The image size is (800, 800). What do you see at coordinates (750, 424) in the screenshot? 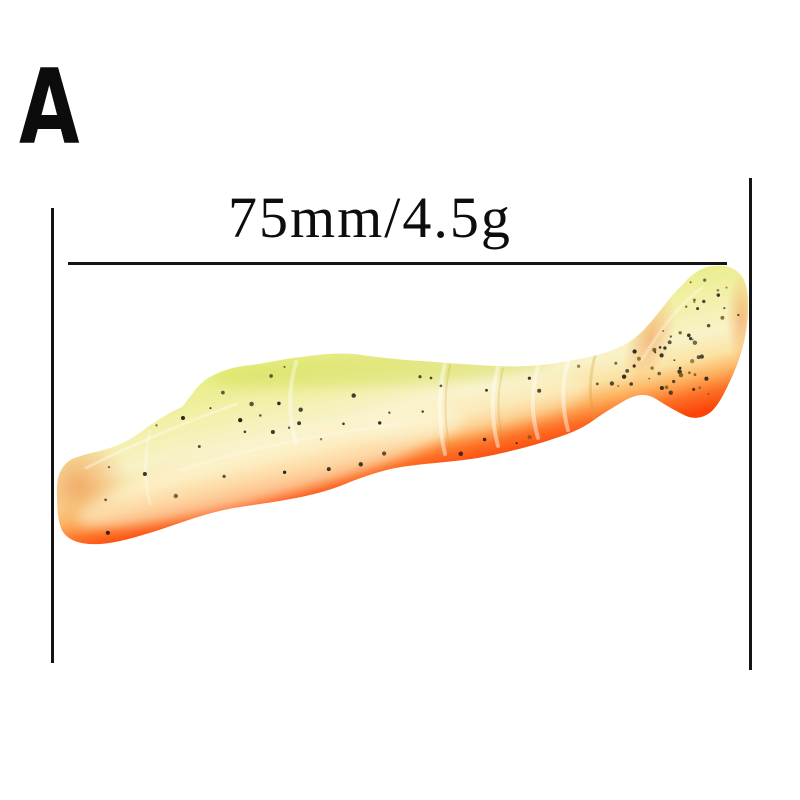
I see `dimension-line-right` at bounding box center [750, 424].